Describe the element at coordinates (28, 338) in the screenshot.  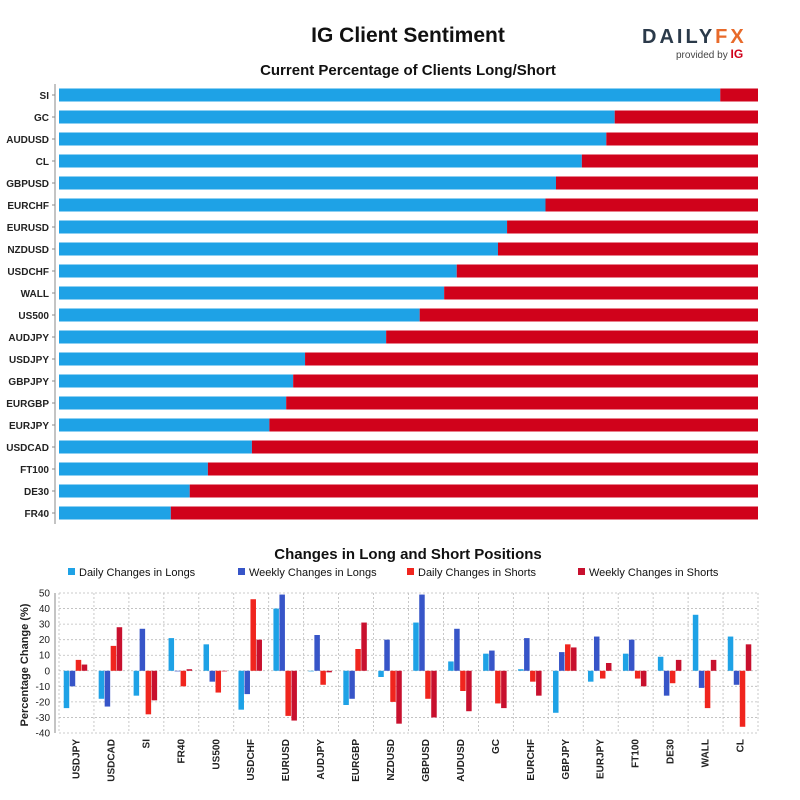
I see `category-label: AUDJPY` at that location.